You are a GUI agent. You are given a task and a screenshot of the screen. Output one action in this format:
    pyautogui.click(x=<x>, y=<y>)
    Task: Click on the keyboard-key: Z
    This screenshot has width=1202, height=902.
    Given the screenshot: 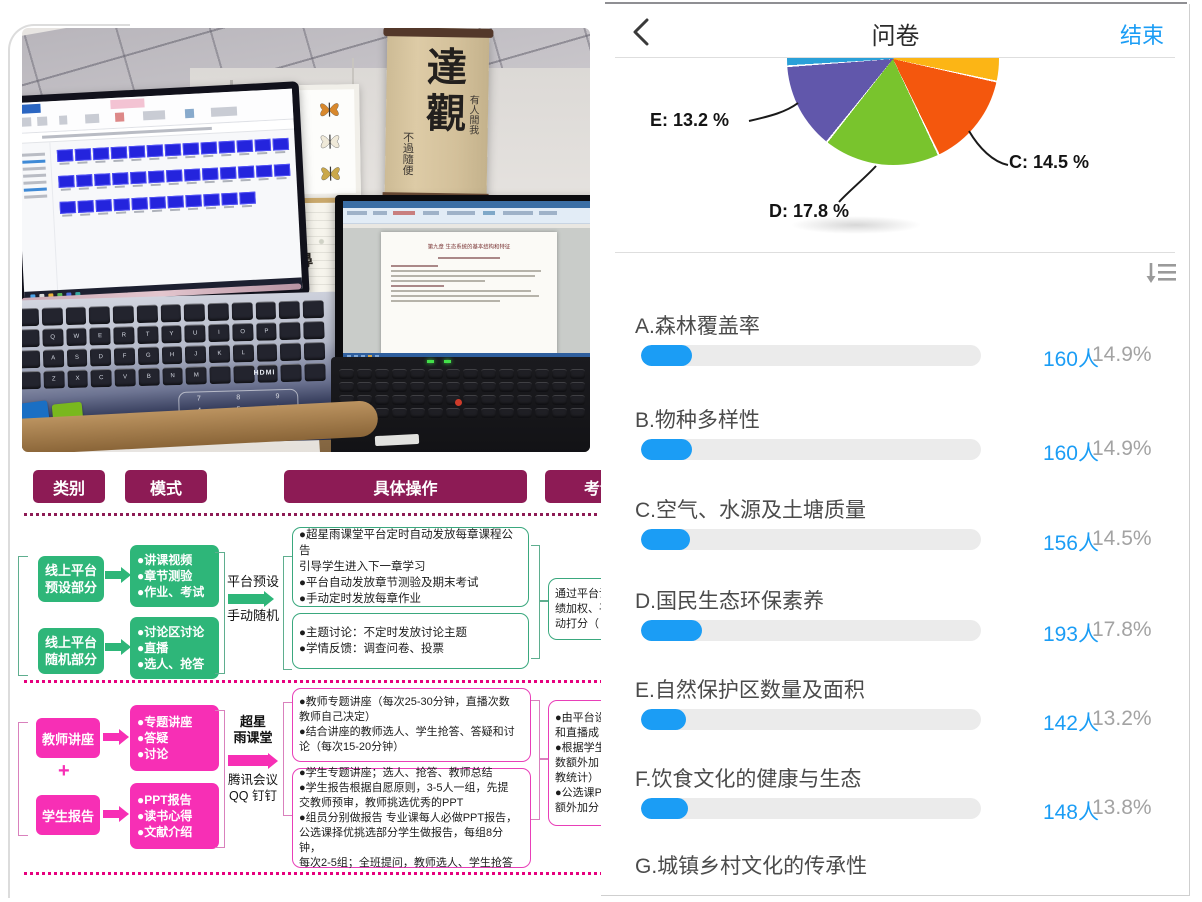 What is the action you would take?
    pyautogui.click(x=54, y=379)
    